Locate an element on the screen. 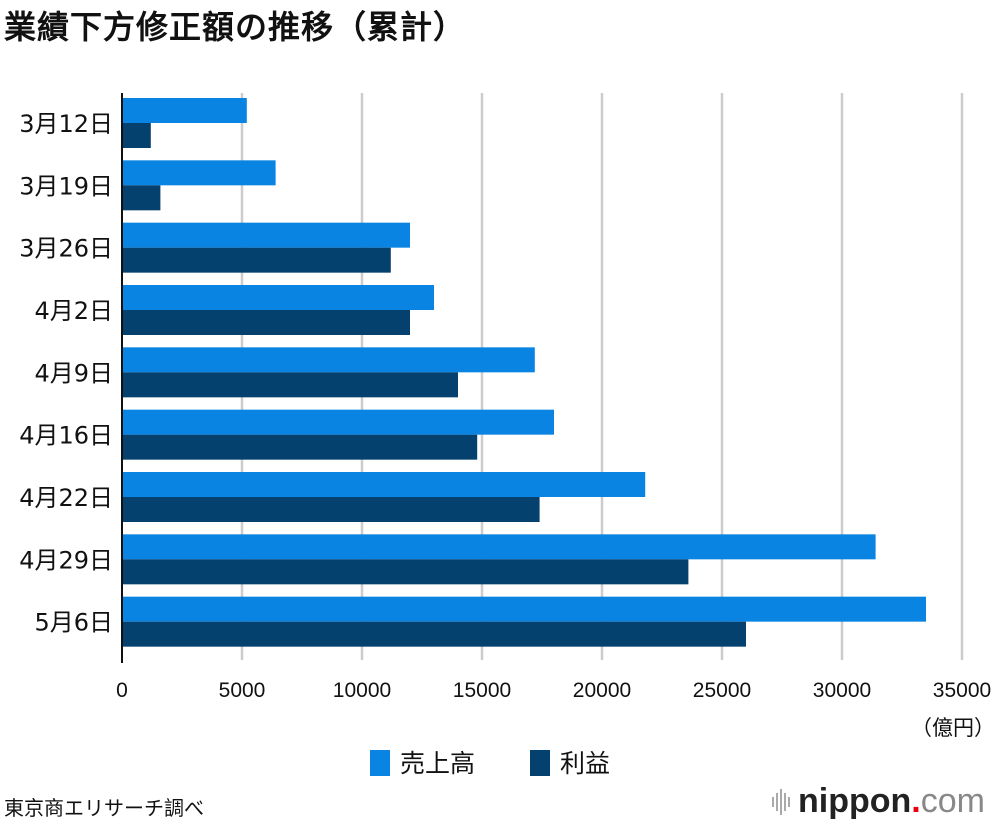 The image size is (1000, 826). x-tick-label: 25000 is located at coordinates (722, 690).